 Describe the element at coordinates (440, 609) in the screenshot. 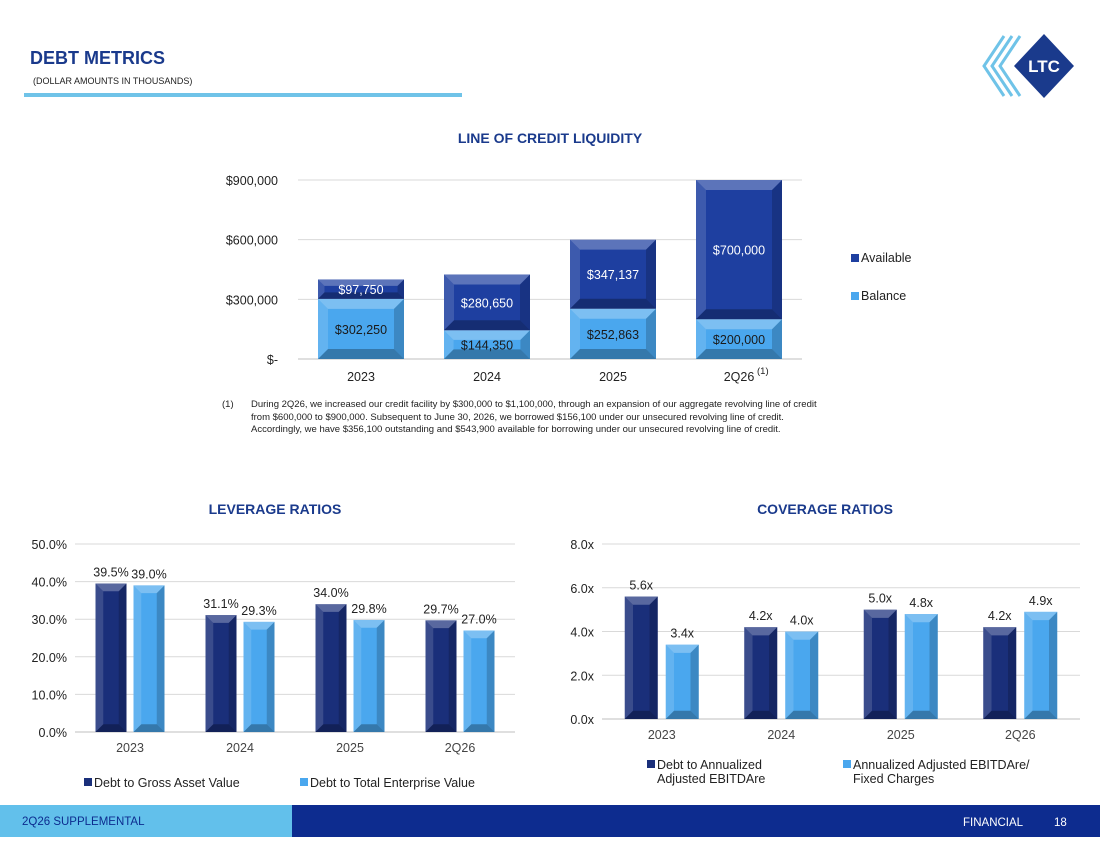

I see `data-label: 29.7%` at that location.